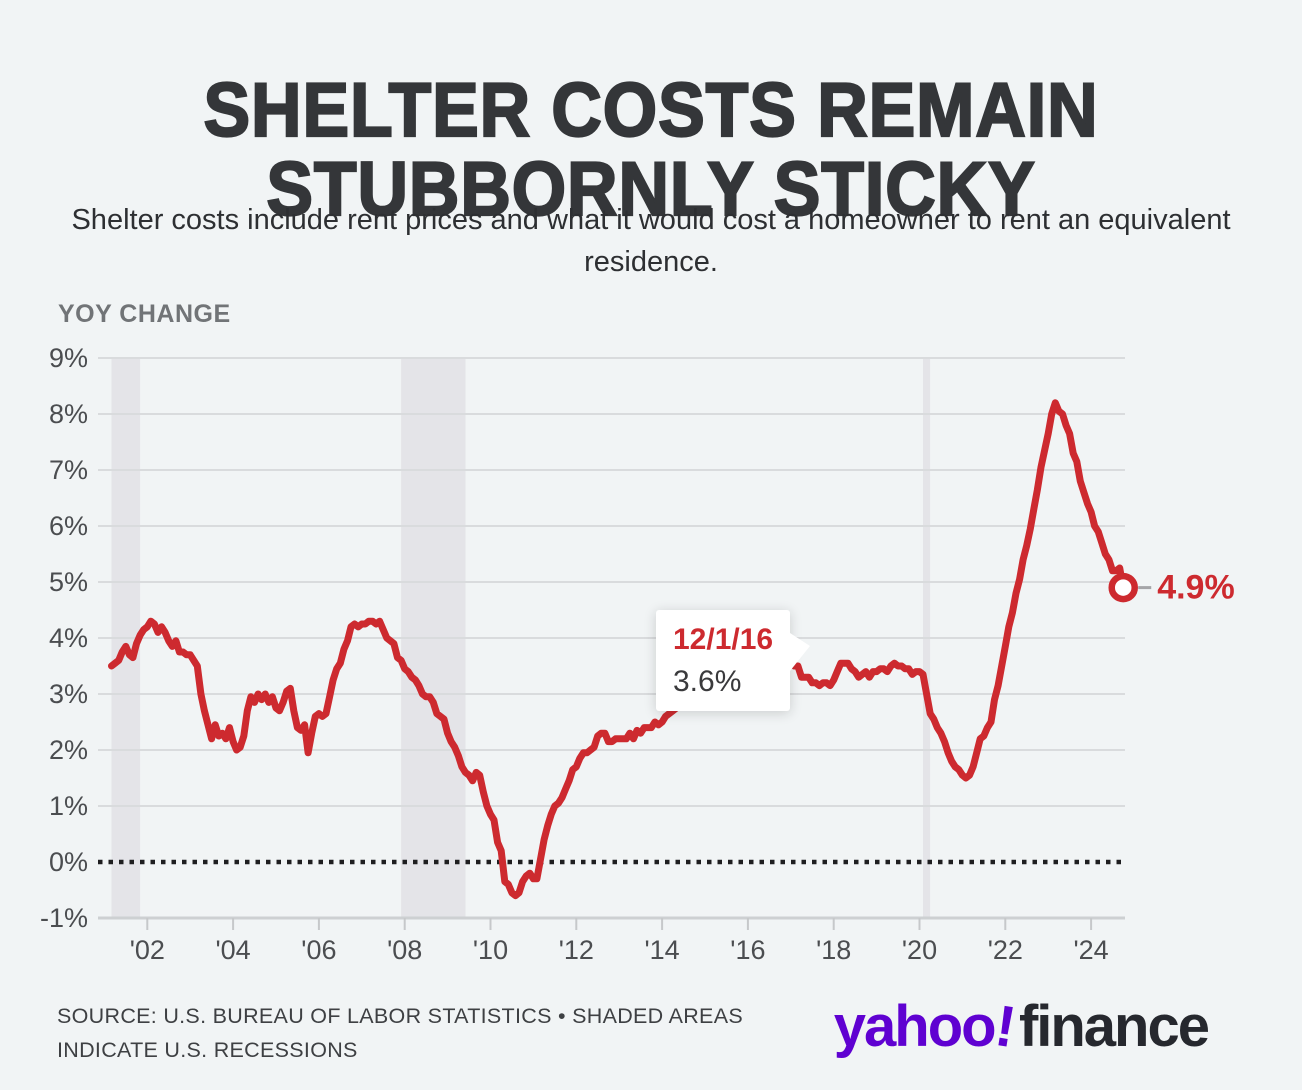 This screenshot has width=1302, height=1090. What do you see at coordinates (68, 638) in the screenshot?
I see `y-tick-label: 4%` at bounding box center [68, 638].